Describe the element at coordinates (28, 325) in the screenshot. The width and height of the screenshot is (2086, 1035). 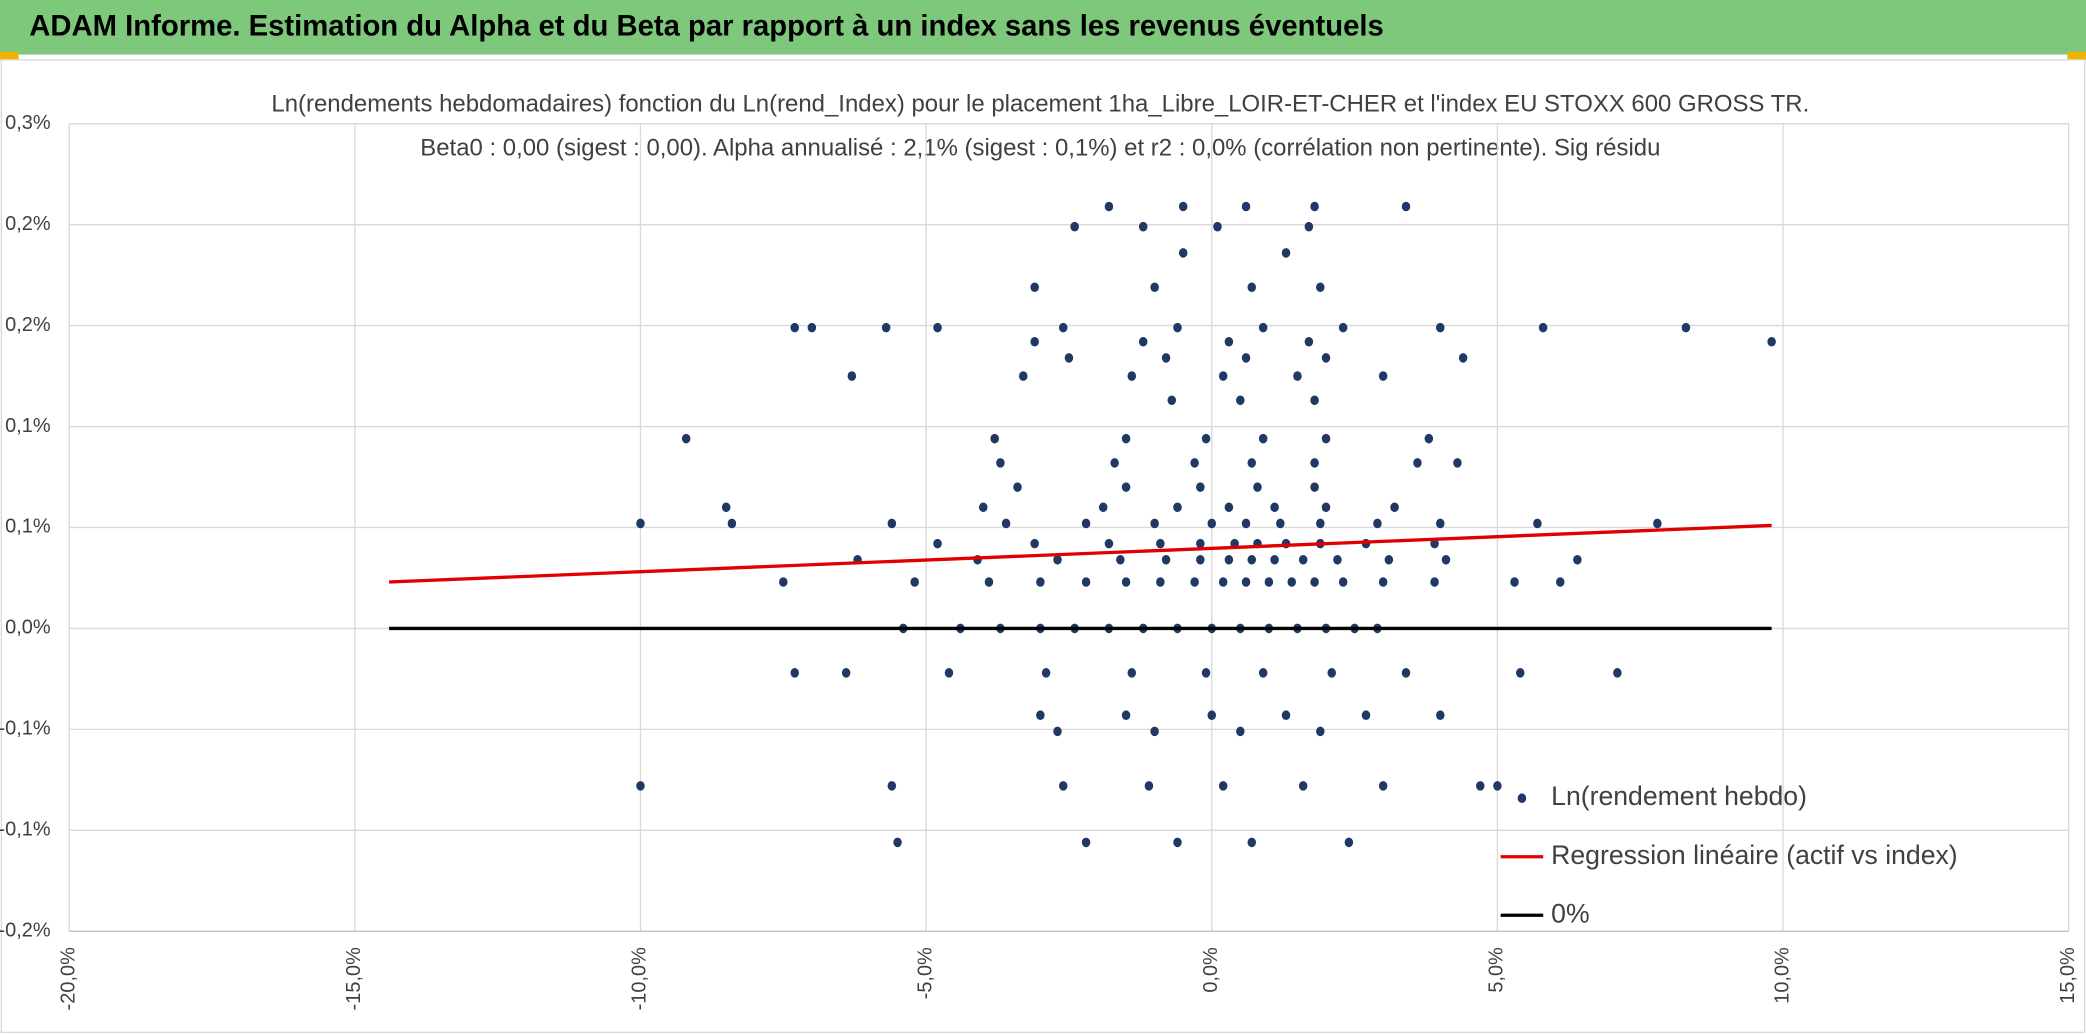
I see `y-tick-label: 0,2%` at that location.